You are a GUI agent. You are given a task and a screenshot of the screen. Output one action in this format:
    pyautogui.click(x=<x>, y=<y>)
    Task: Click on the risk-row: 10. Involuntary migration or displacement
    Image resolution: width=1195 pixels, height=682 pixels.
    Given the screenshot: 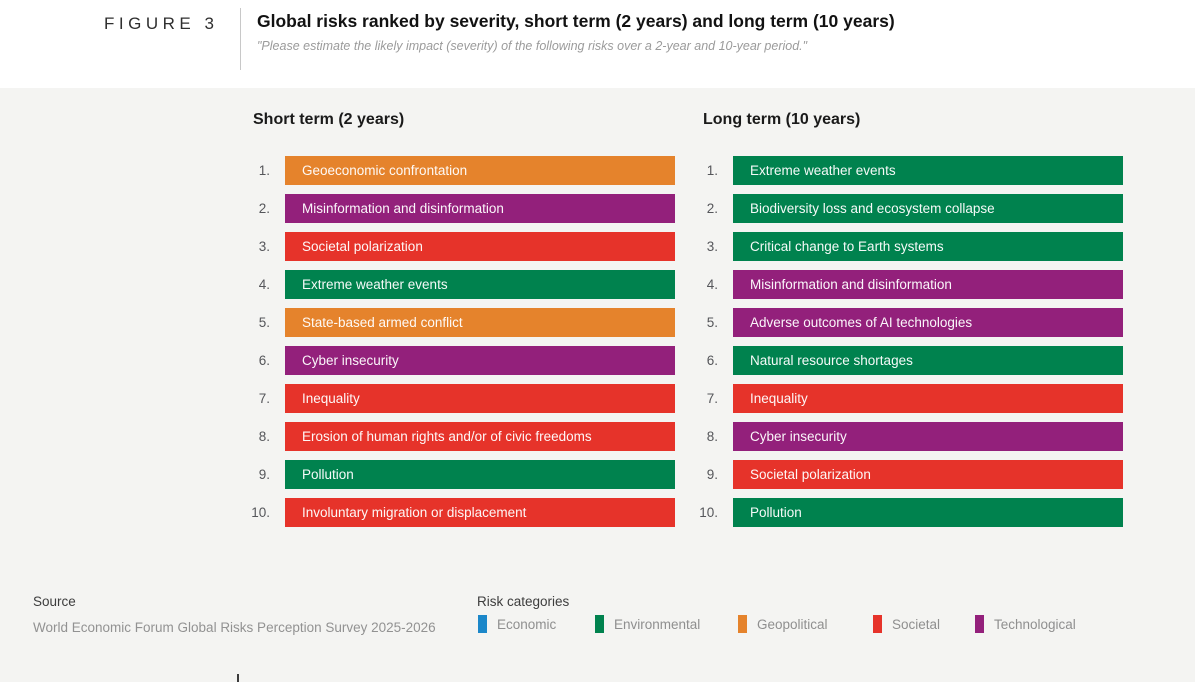 What is the action you would take?
    pyautogui.click(x=456, y=512)
    